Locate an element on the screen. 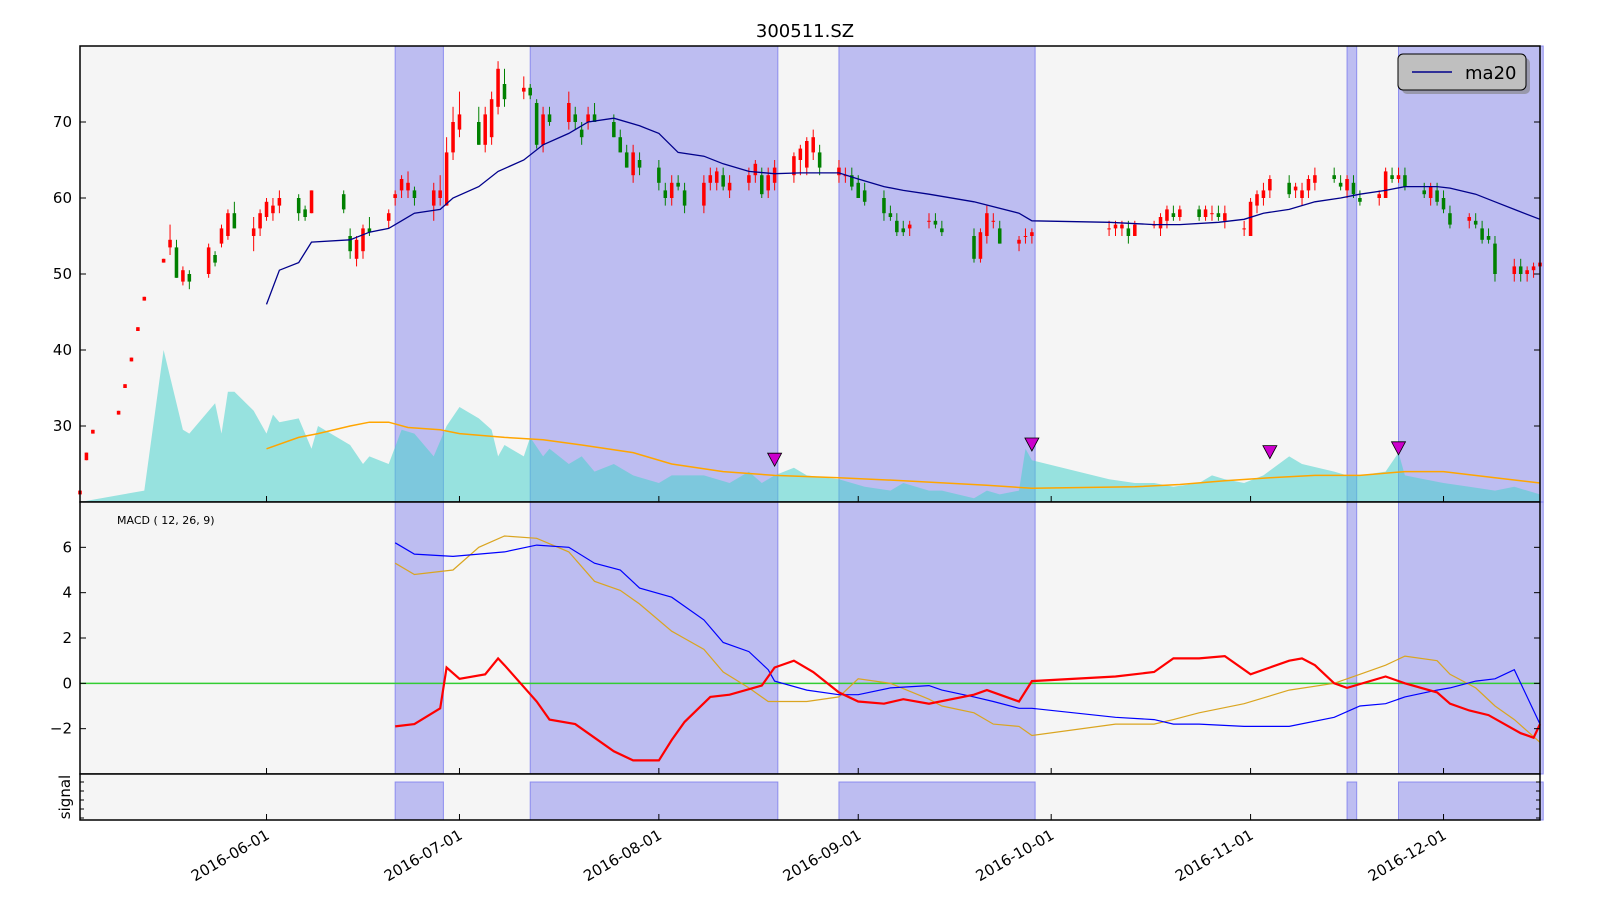 This screenshot has width=1600, height=900. x-tick-label-2016-12-01: 2016-12-01 is located at coordinates (1407, 855).